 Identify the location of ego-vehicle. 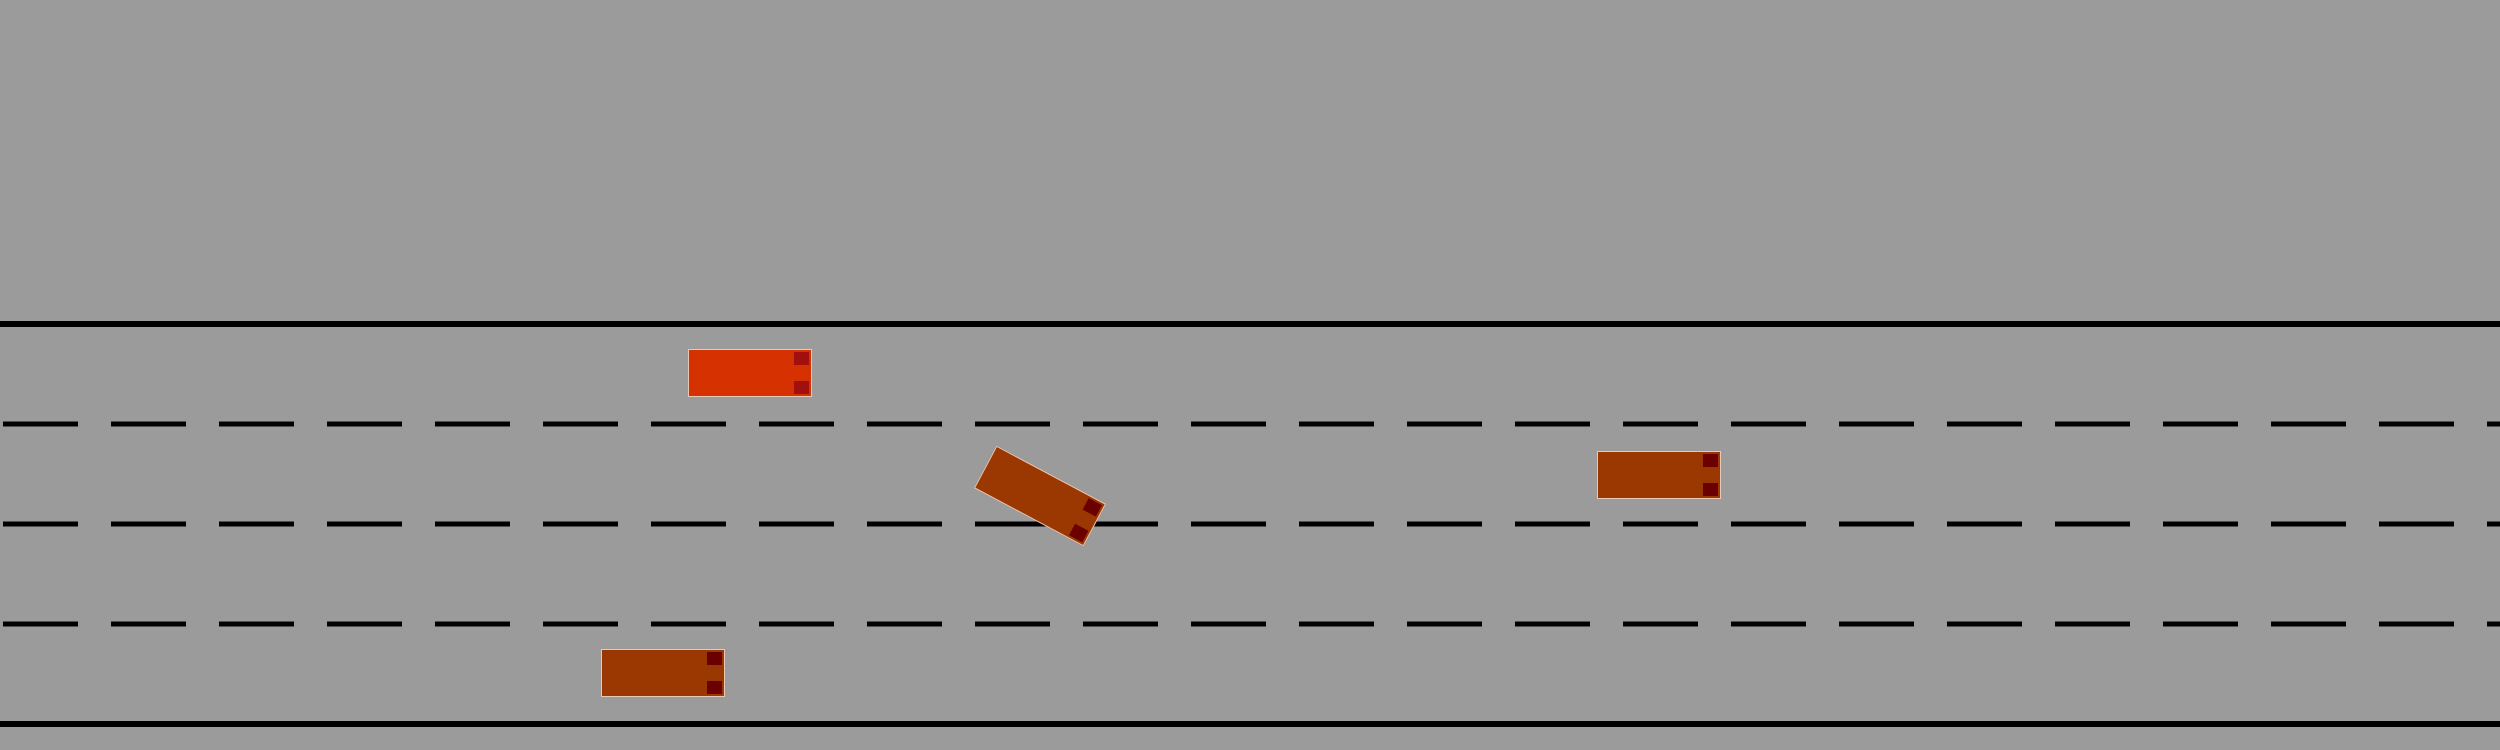
(750, 373).